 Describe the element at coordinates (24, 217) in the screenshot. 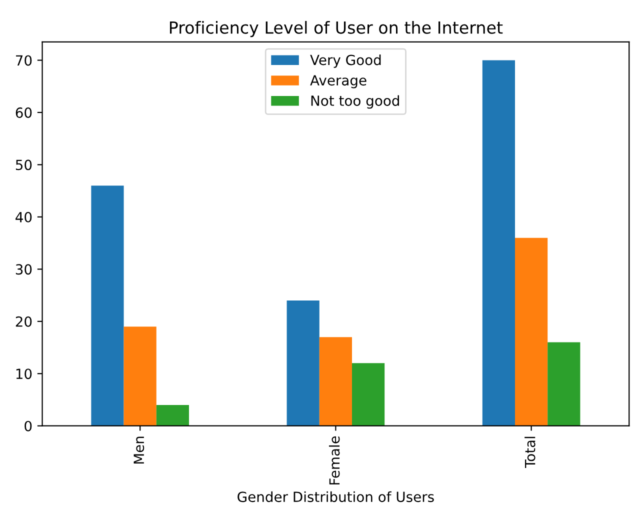

I see `y-tick-label: 40` at that location.